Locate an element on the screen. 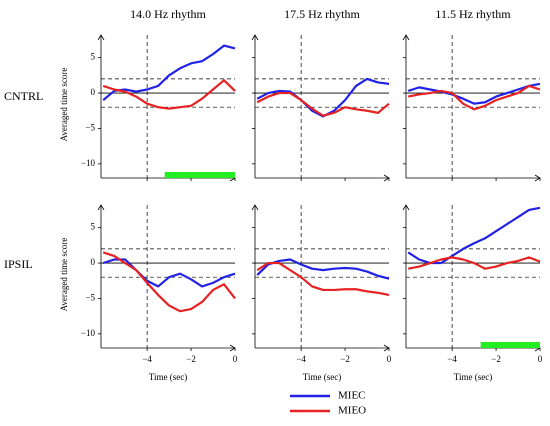  panel-title: 11.5 Hz rhythm is located at coordinates (473, 14).